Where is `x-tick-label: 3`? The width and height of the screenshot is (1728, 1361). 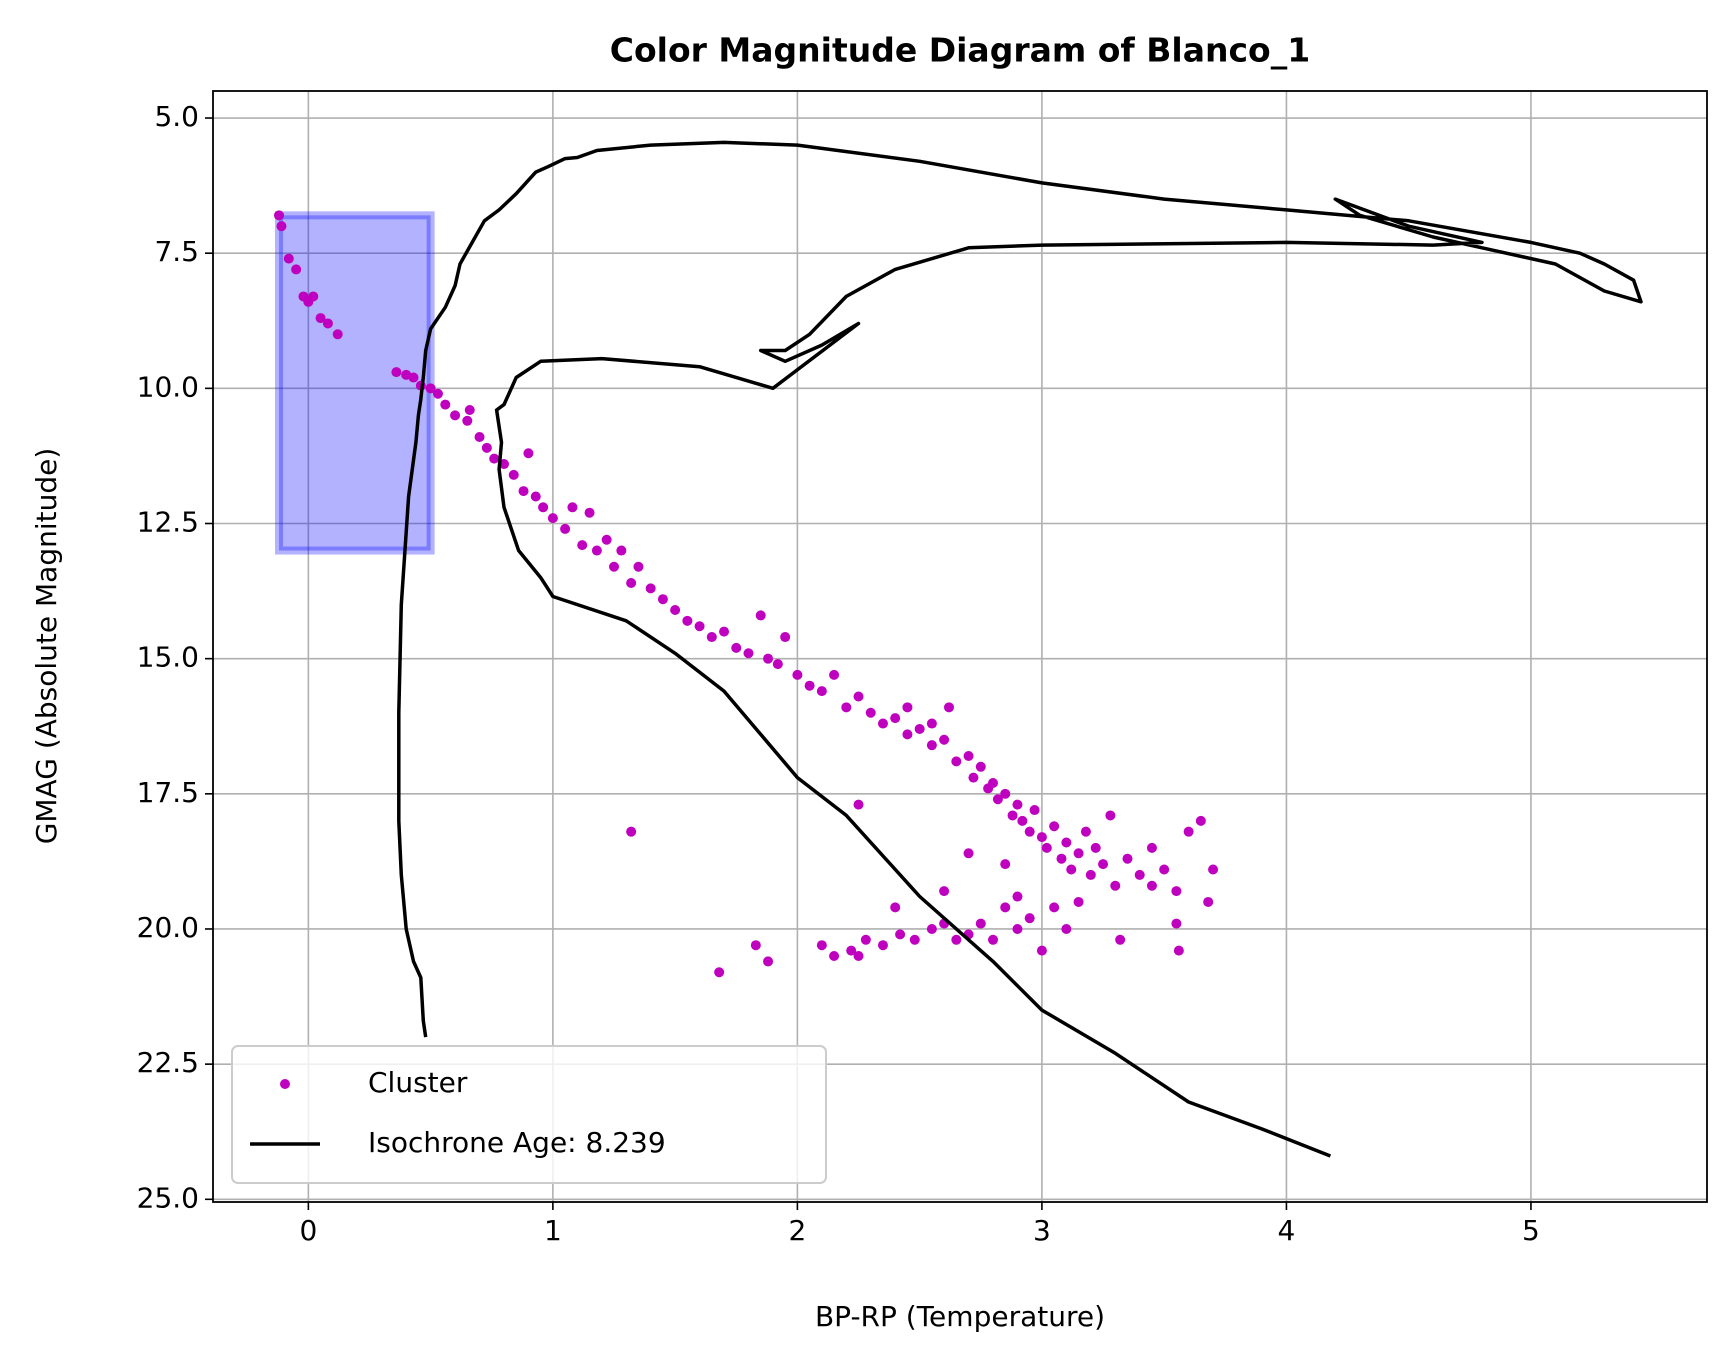
x-tick-label: 3 is located at coordinates (1042, 1230).